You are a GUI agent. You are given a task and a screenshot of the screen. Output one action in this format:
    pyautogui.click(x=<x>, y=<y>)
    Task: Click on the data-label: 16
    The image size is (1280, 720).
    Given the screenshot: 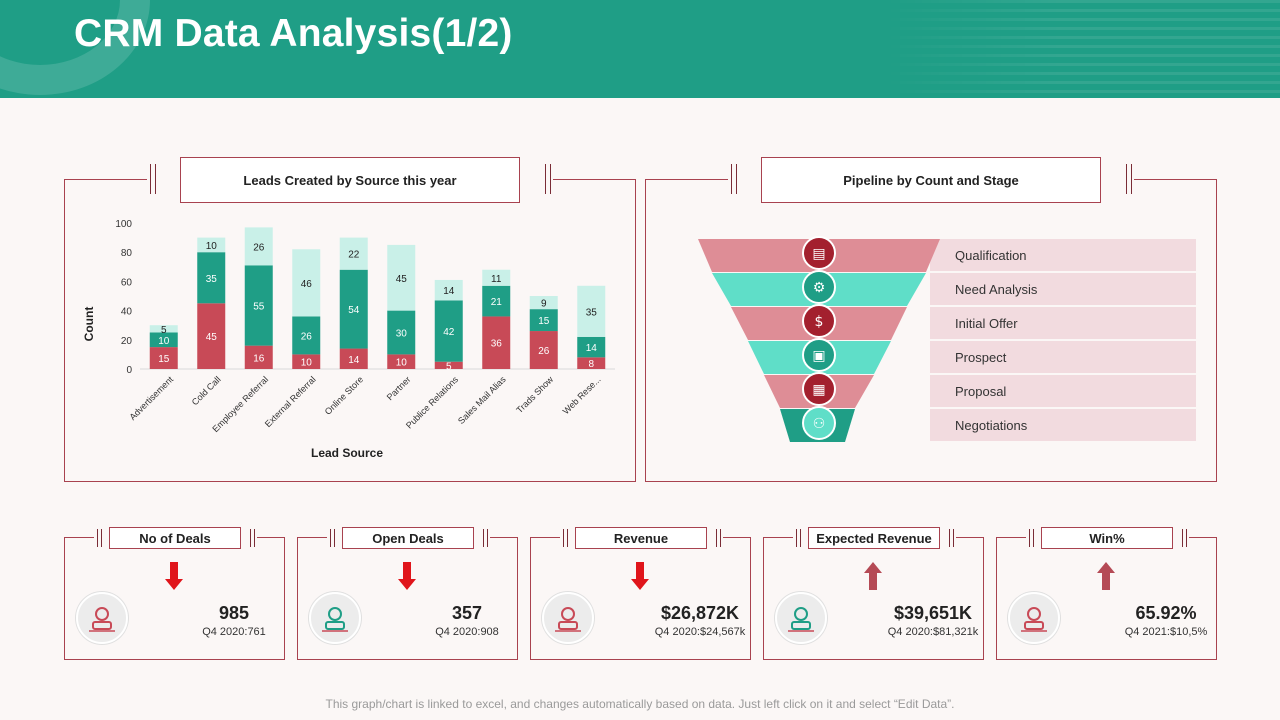 What is the action you would take?
    pyautogui.click(x=259, y=358)
    